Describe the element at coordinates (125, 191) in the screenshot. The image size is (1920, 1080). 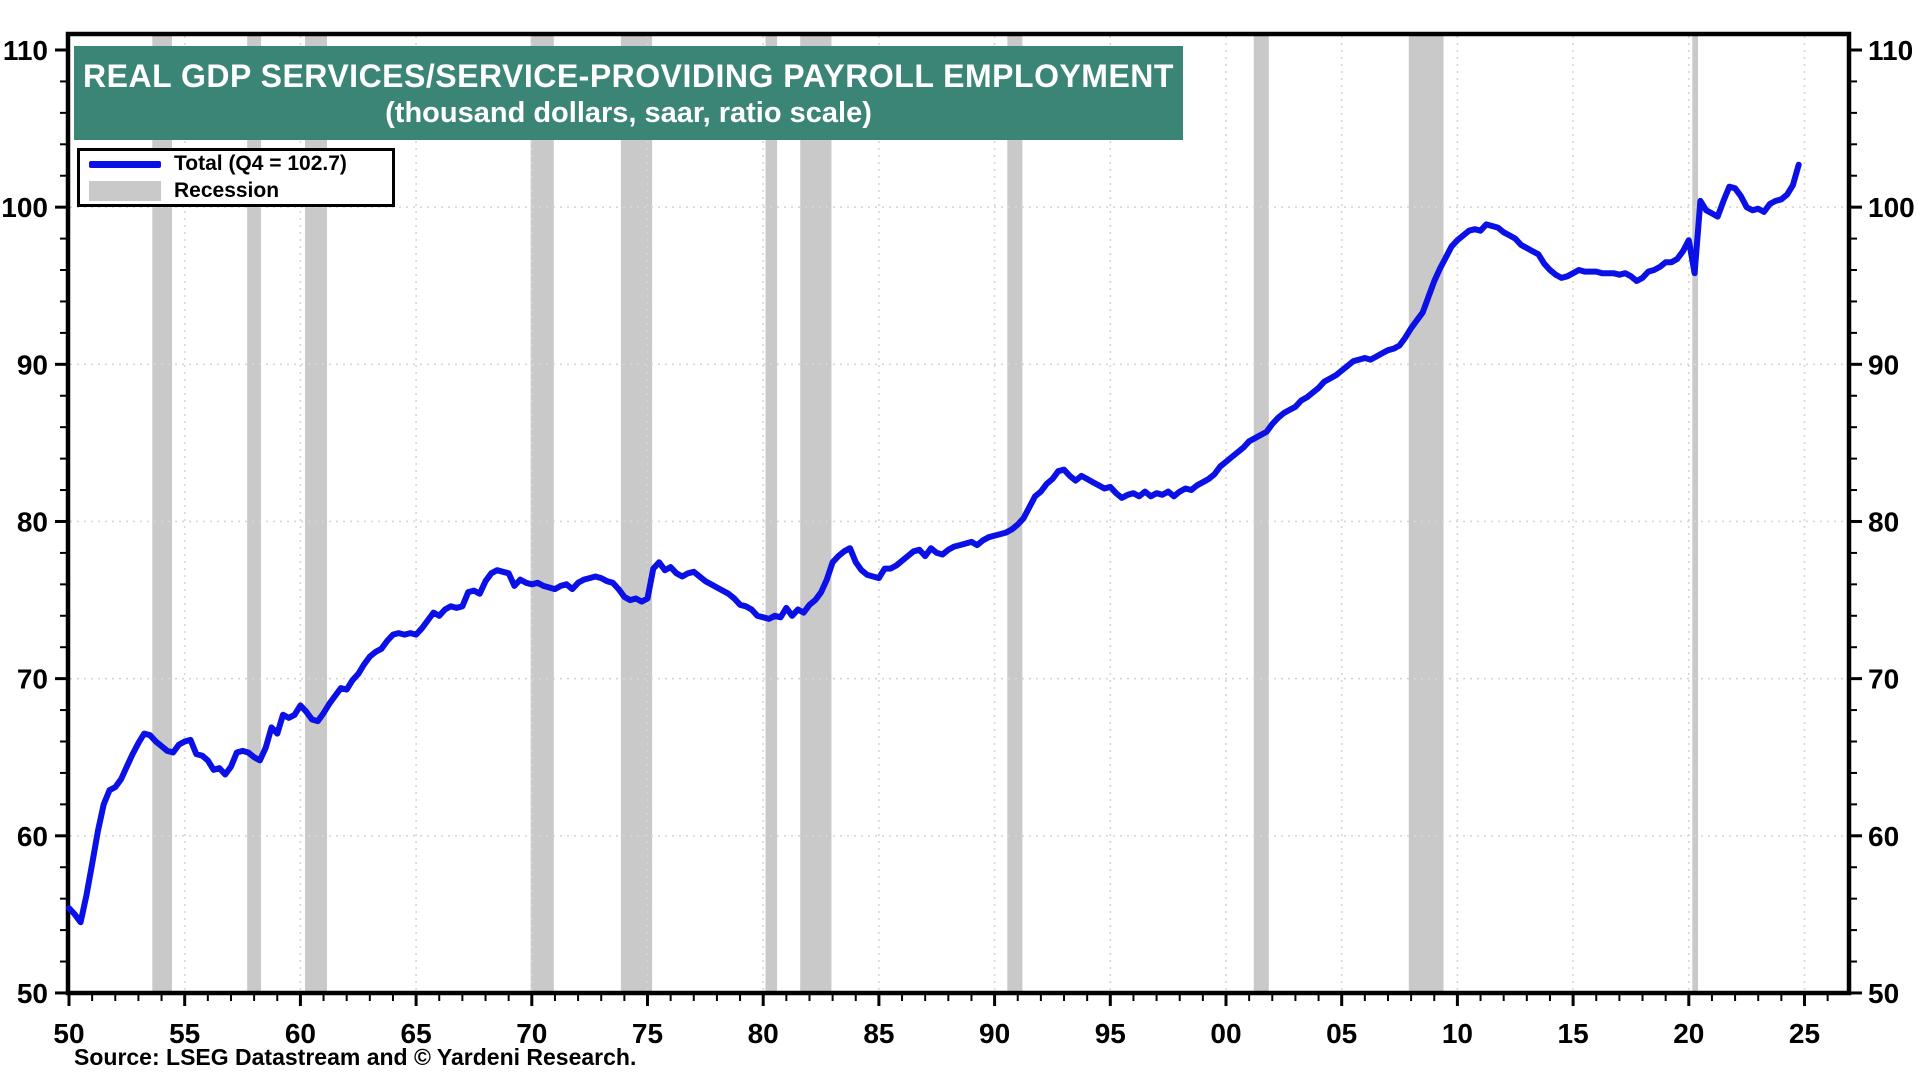
I see `recession-swatch` at that location.